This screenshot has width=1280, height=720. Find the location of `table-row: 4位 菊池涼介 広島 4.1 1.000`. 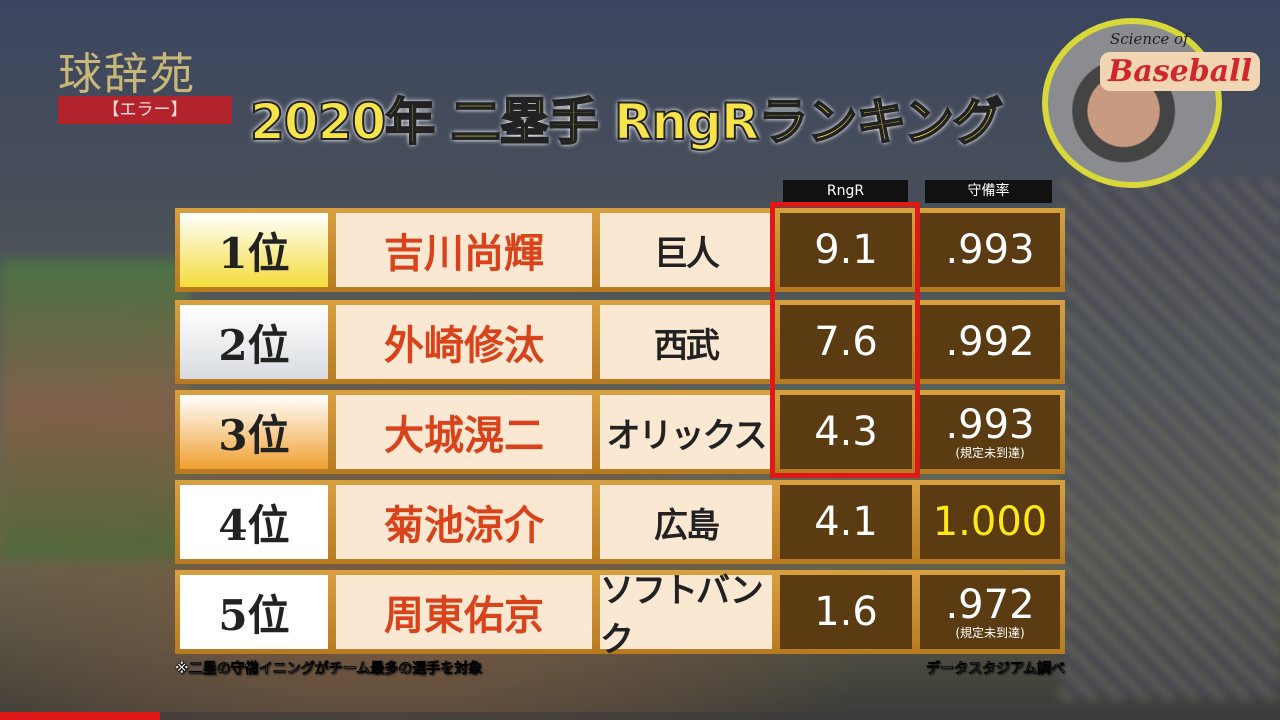

table-row: 4位 菊池涼介 広島 4.1 1.000 is located at coordinates (620, 522).